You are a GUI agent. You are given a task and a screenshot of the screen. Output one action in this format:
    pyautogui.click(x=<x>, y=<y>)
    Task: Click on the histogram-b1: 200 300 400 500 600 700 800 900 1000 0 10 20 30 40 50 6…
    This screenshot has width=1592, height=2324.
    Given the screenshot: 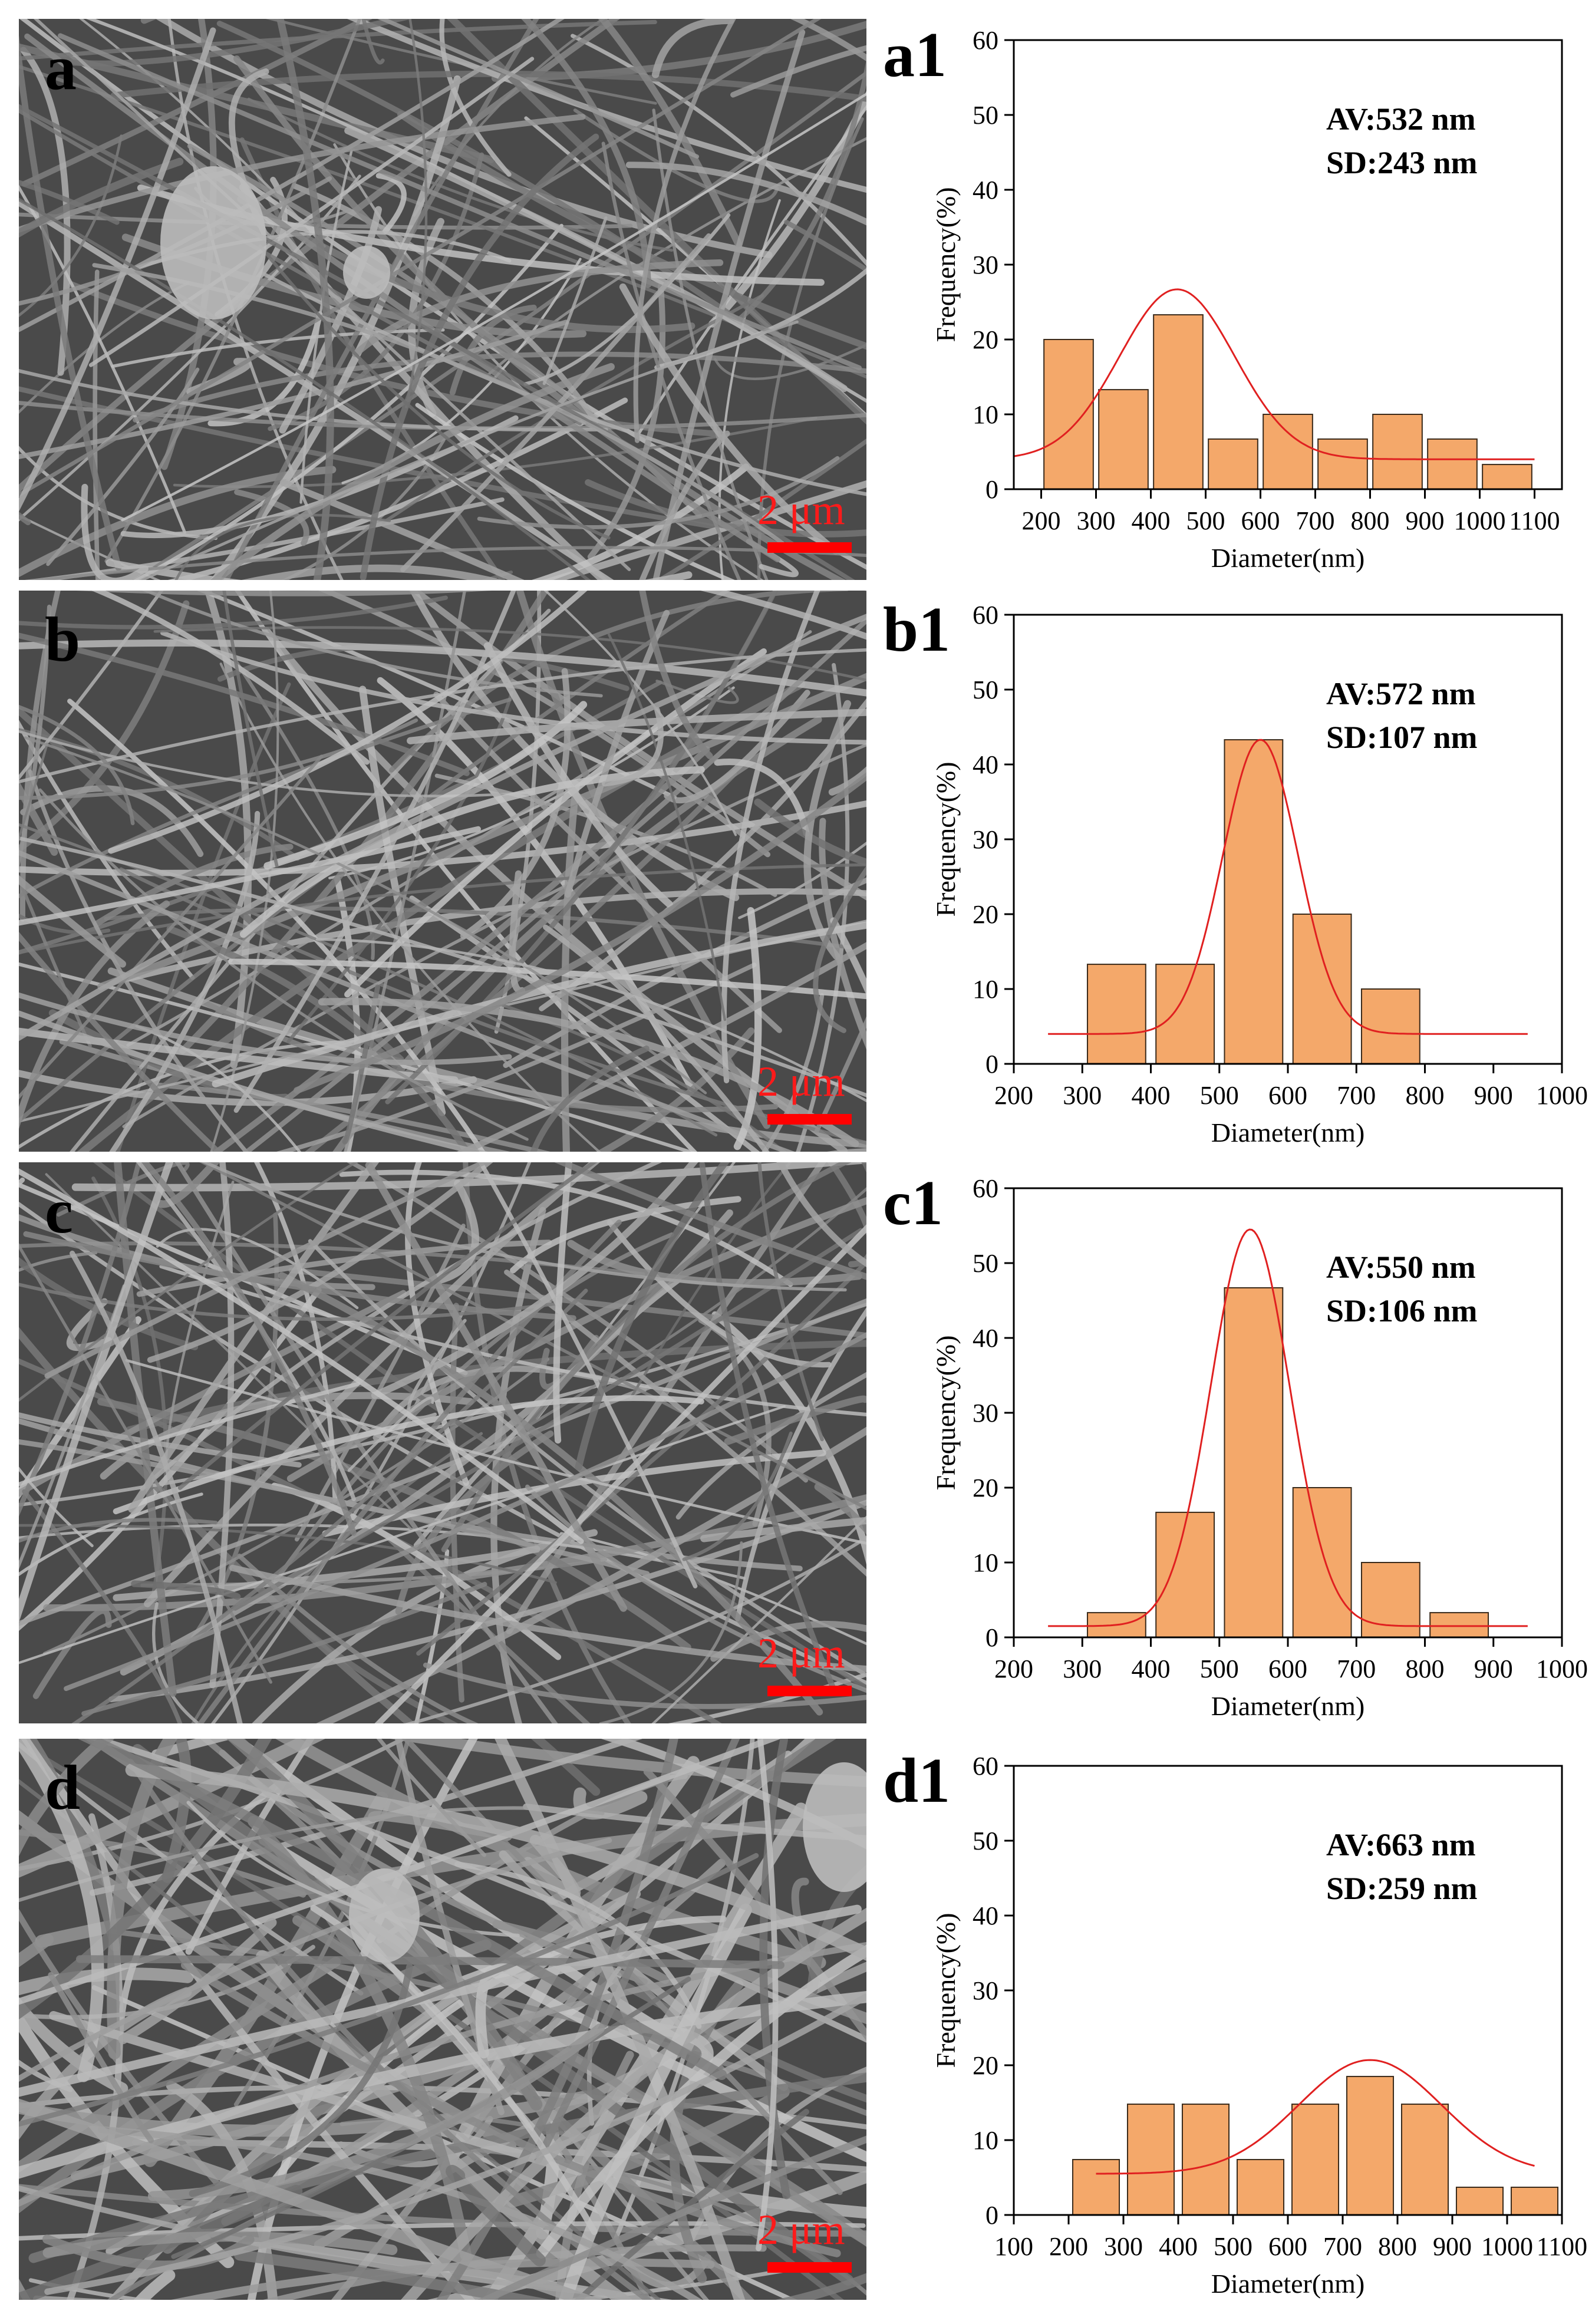 What is the action you would take?
    pyautogui.click(x=1232, y=862)
    